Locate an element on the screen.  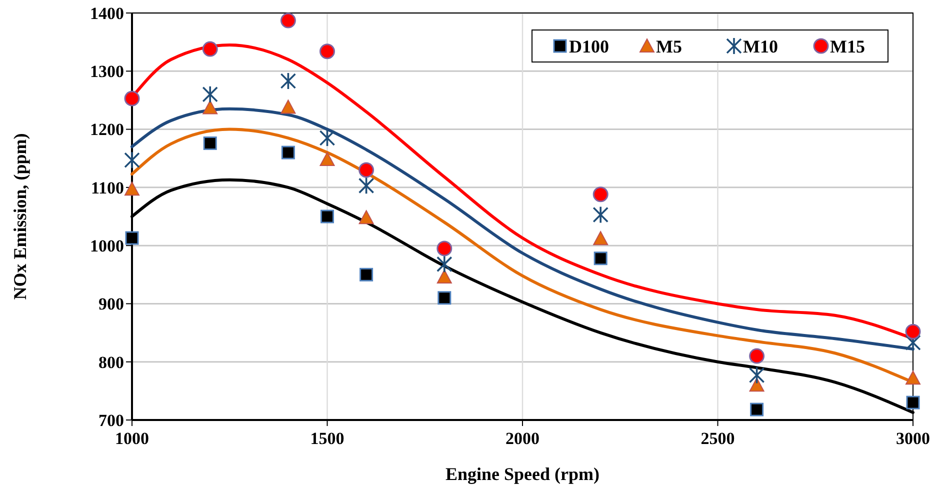
y-tick-label: 1200 is located at coordinates (107, 130).